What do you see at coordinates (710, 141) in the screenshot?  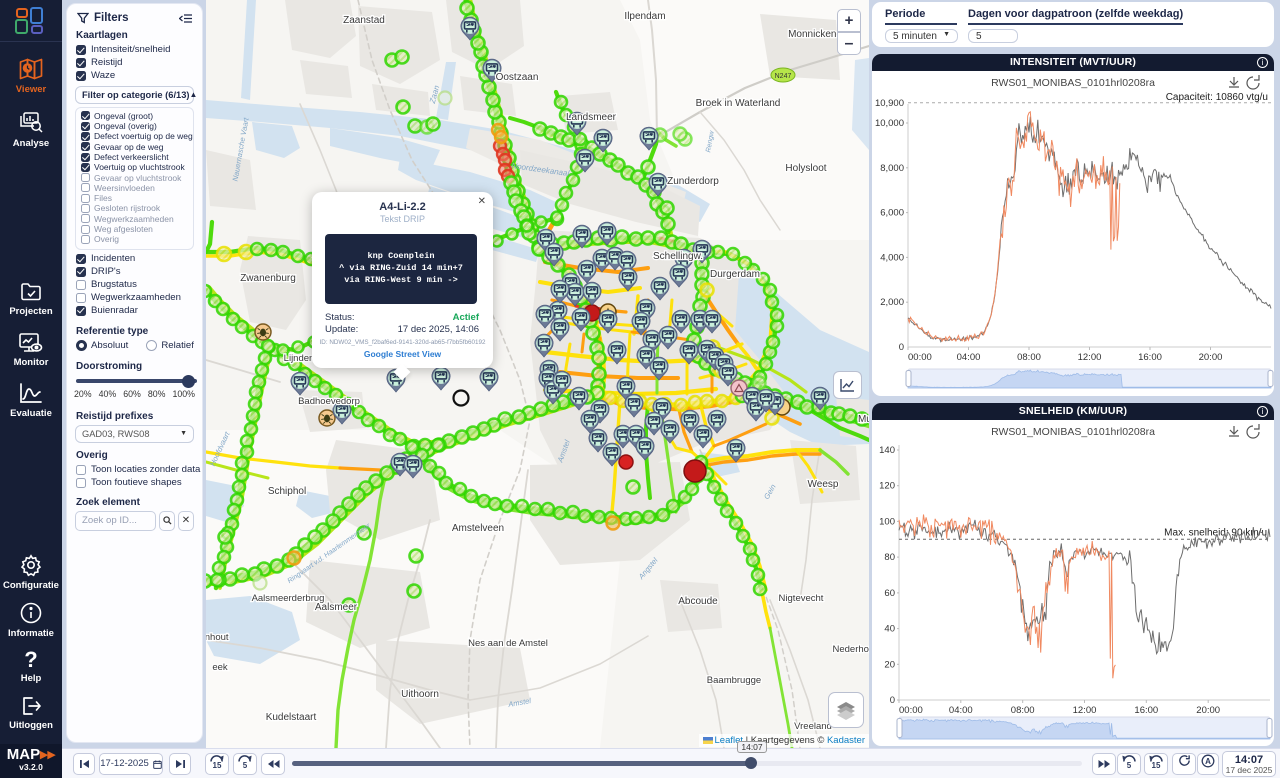 I see `svg-text: Rengw` at bounding box center [710, 141].